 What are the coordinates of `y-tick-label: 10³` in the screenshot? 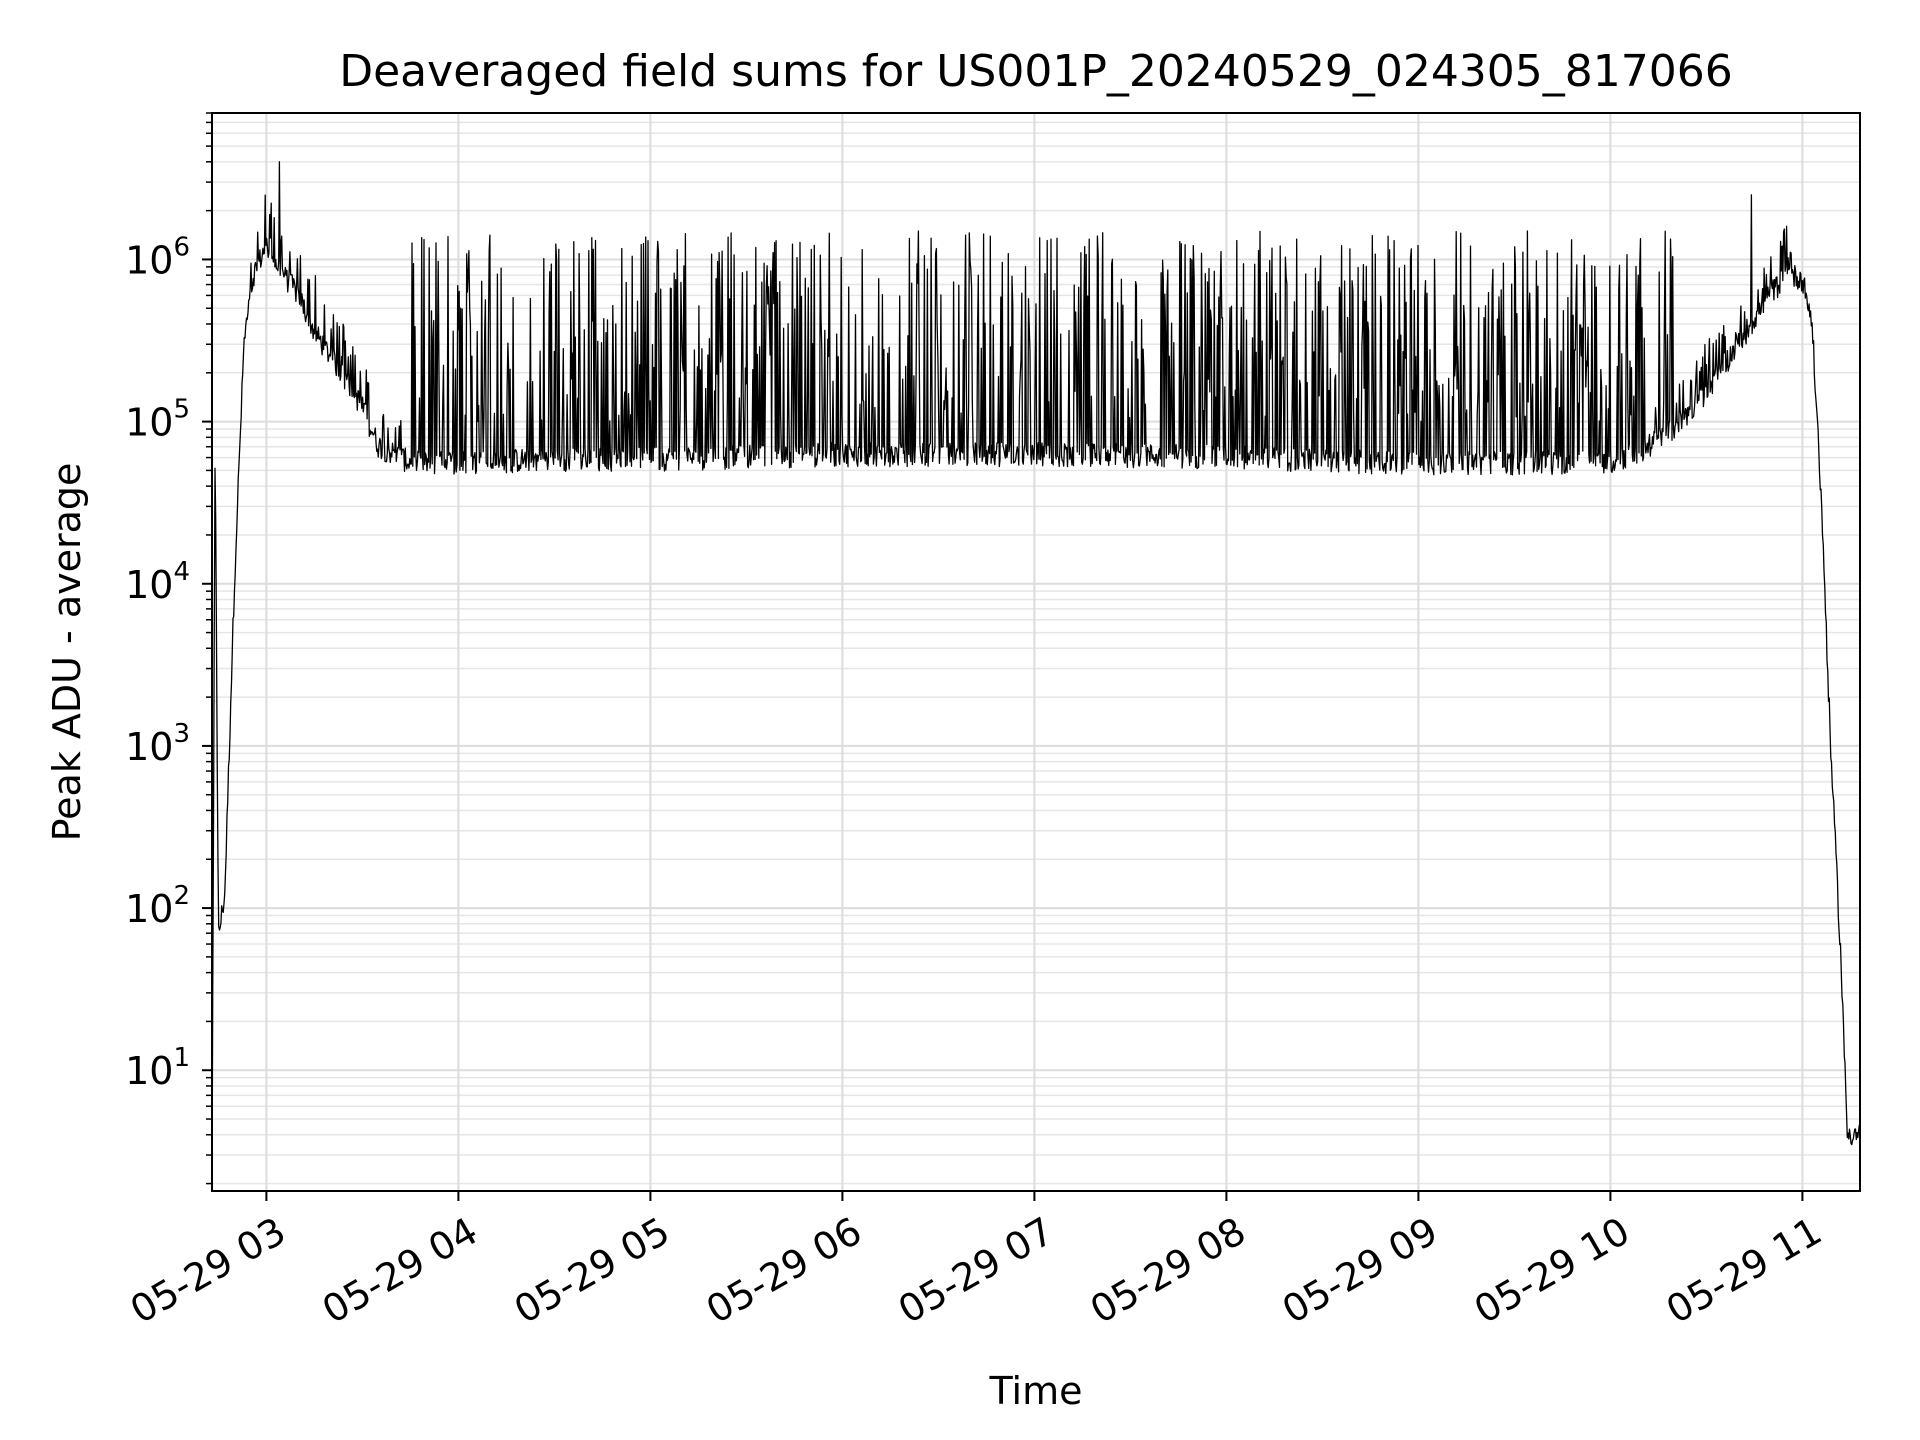 It's located at (157, 744).